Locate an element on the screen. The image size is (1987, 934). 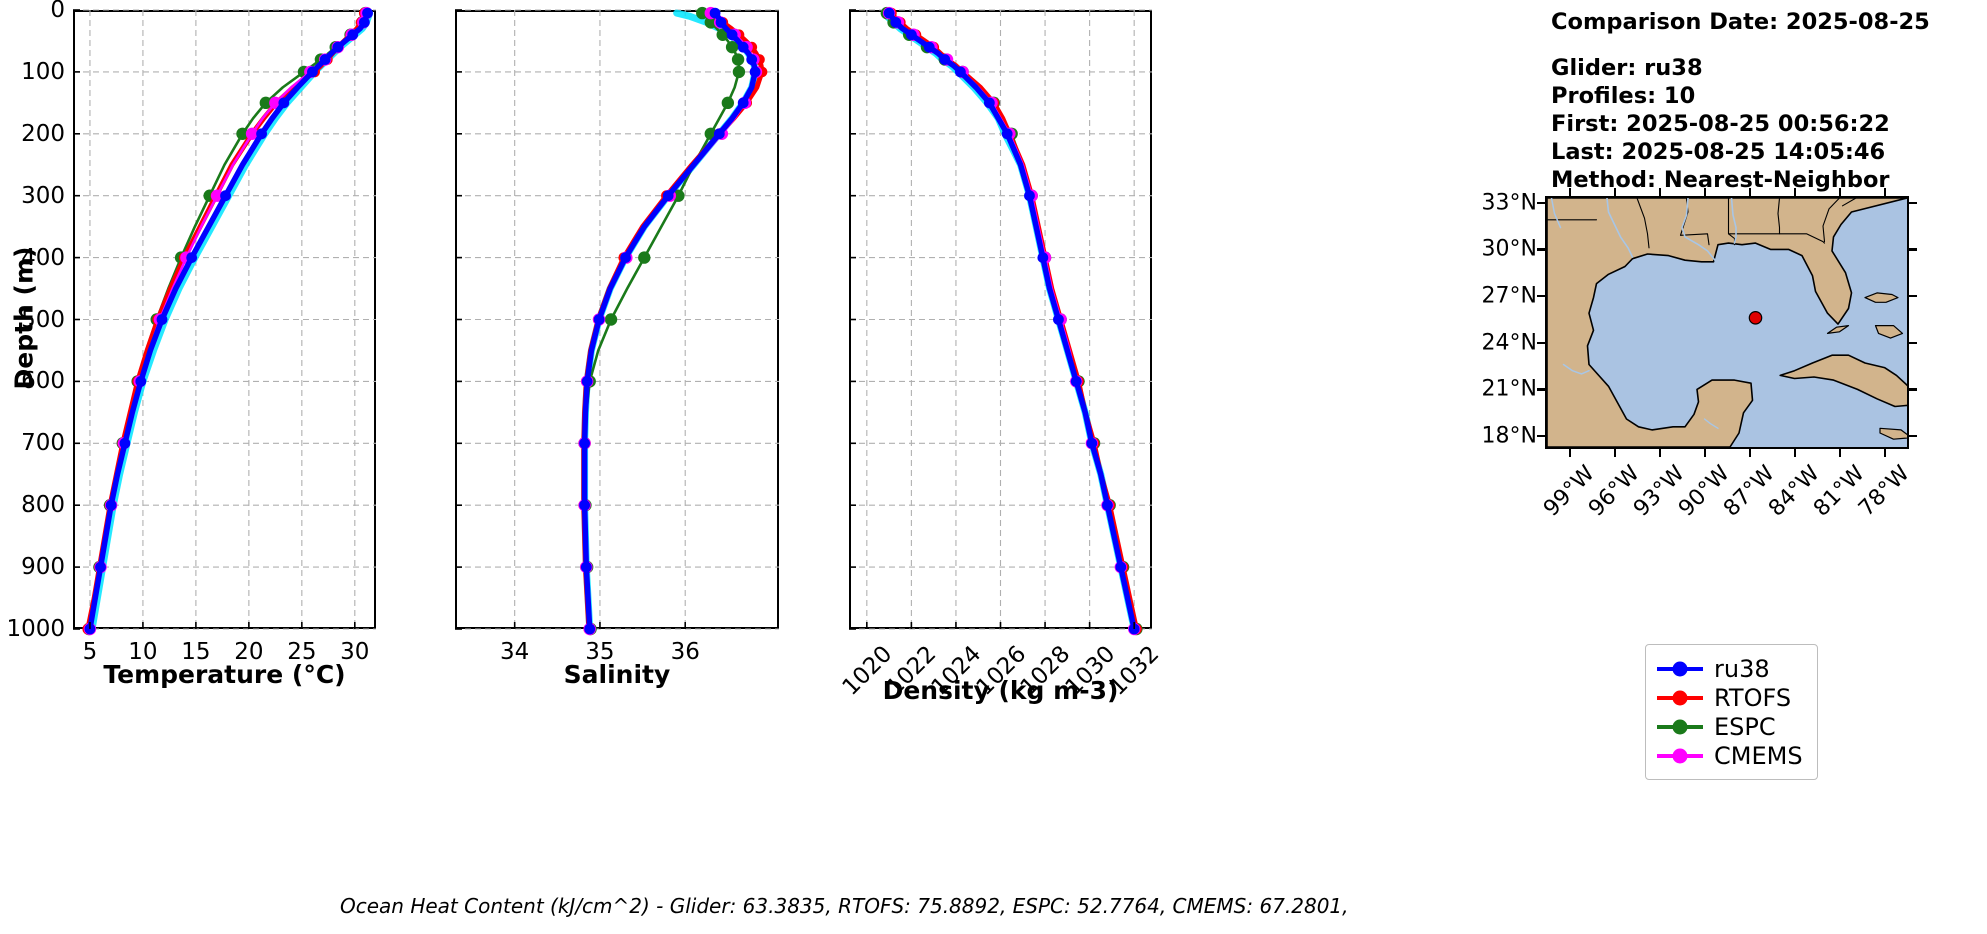
map-latitude-tick-label: 18°N is located at coordinates (1509, 436).